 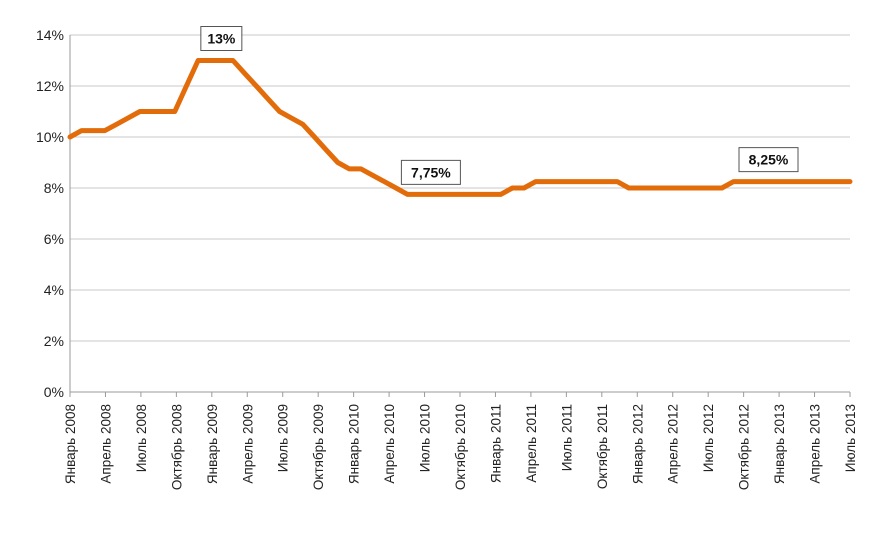 I want to click on x-tick-label: Октябрь 2010, so click(x=460, y=447).